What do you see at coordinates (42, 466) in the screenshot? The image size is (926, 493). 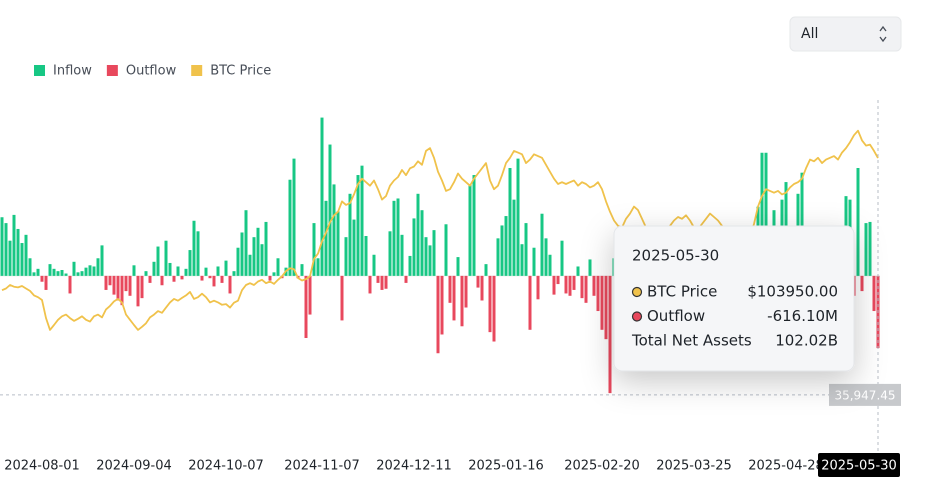 I see `x-tick-label: 2024-08-01` at bounding box center [42, 466].